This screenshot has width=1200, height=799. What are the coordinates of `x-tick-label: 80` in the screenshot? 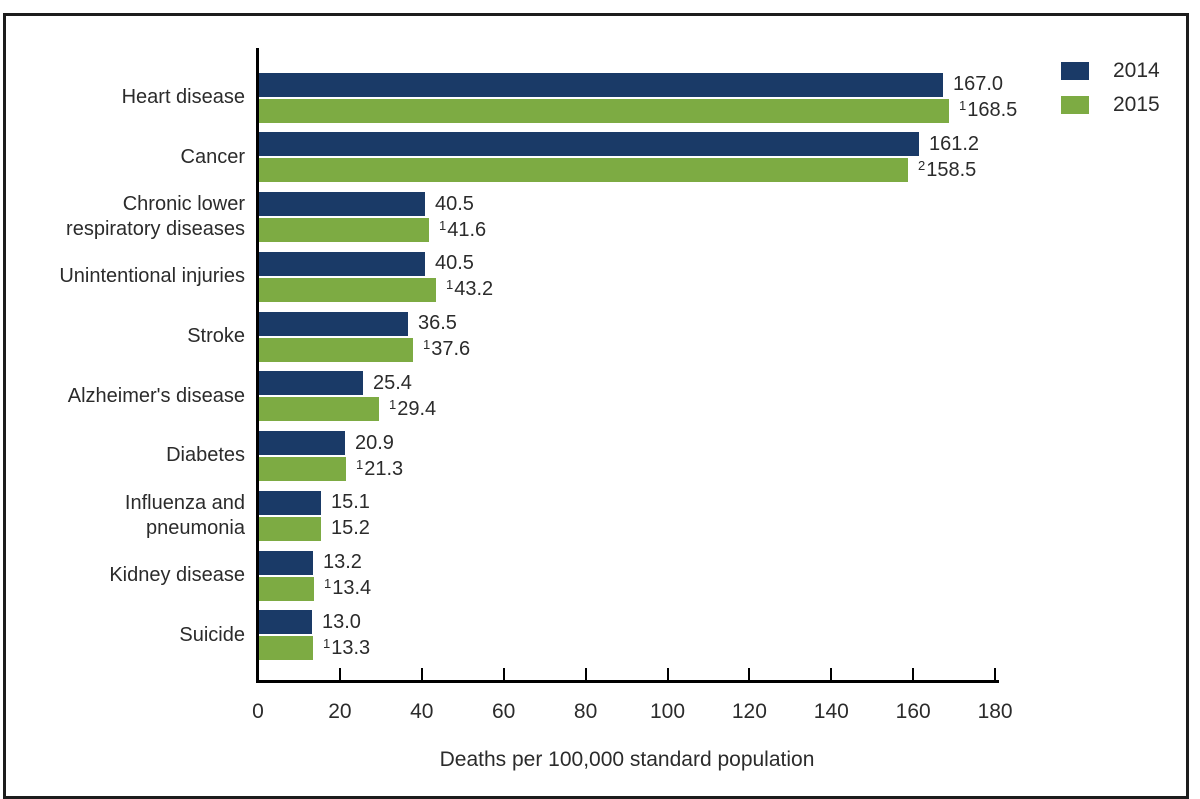 It's located at (585, 711).